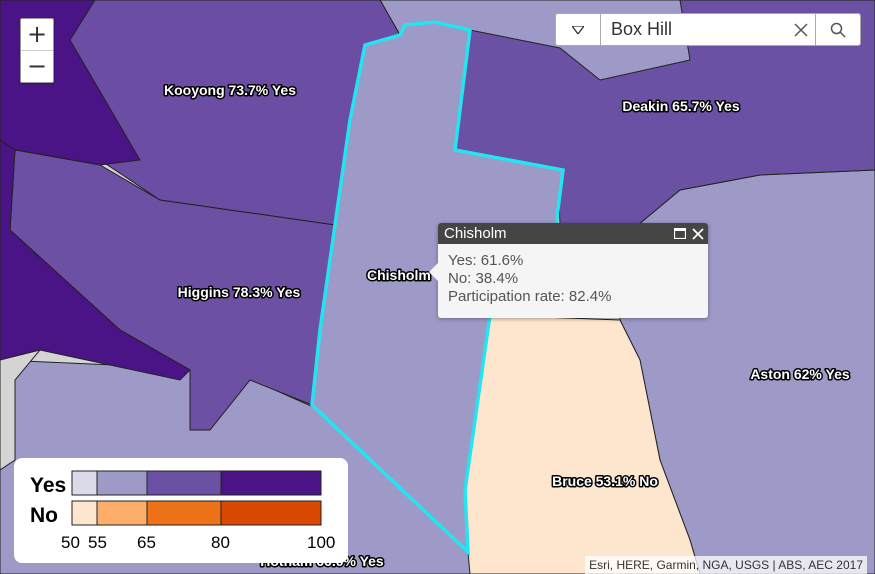 The image size is (875, 574). I want to click on legend-tick: 50, so click(70, 542).